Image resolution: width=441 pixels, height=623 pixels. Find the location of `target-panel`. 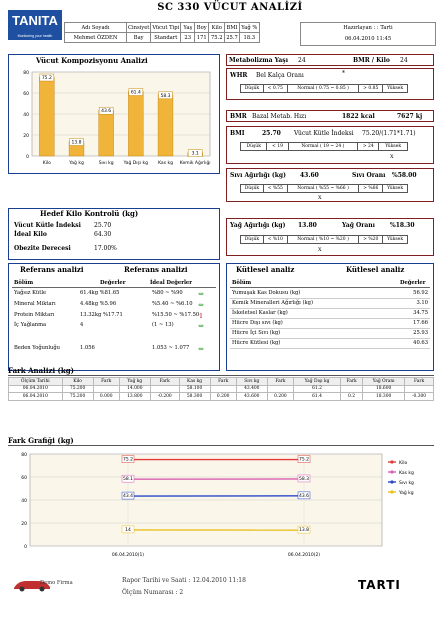

target-panel is located at coordinates (114, 234).